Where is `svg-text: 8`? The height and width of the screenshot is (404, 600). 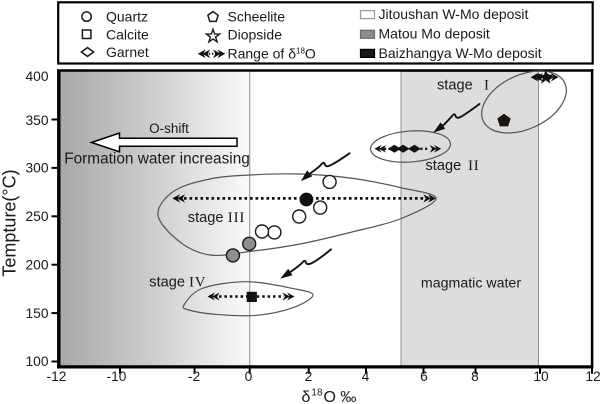
svg-text: 8 is located at coordinates (475, 376).